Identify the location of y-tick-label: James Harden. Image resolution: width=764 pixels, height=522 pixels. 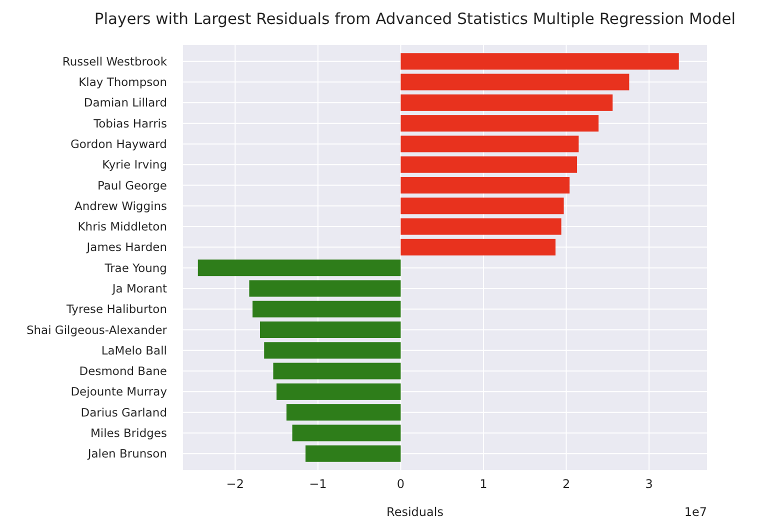
(126, 247).